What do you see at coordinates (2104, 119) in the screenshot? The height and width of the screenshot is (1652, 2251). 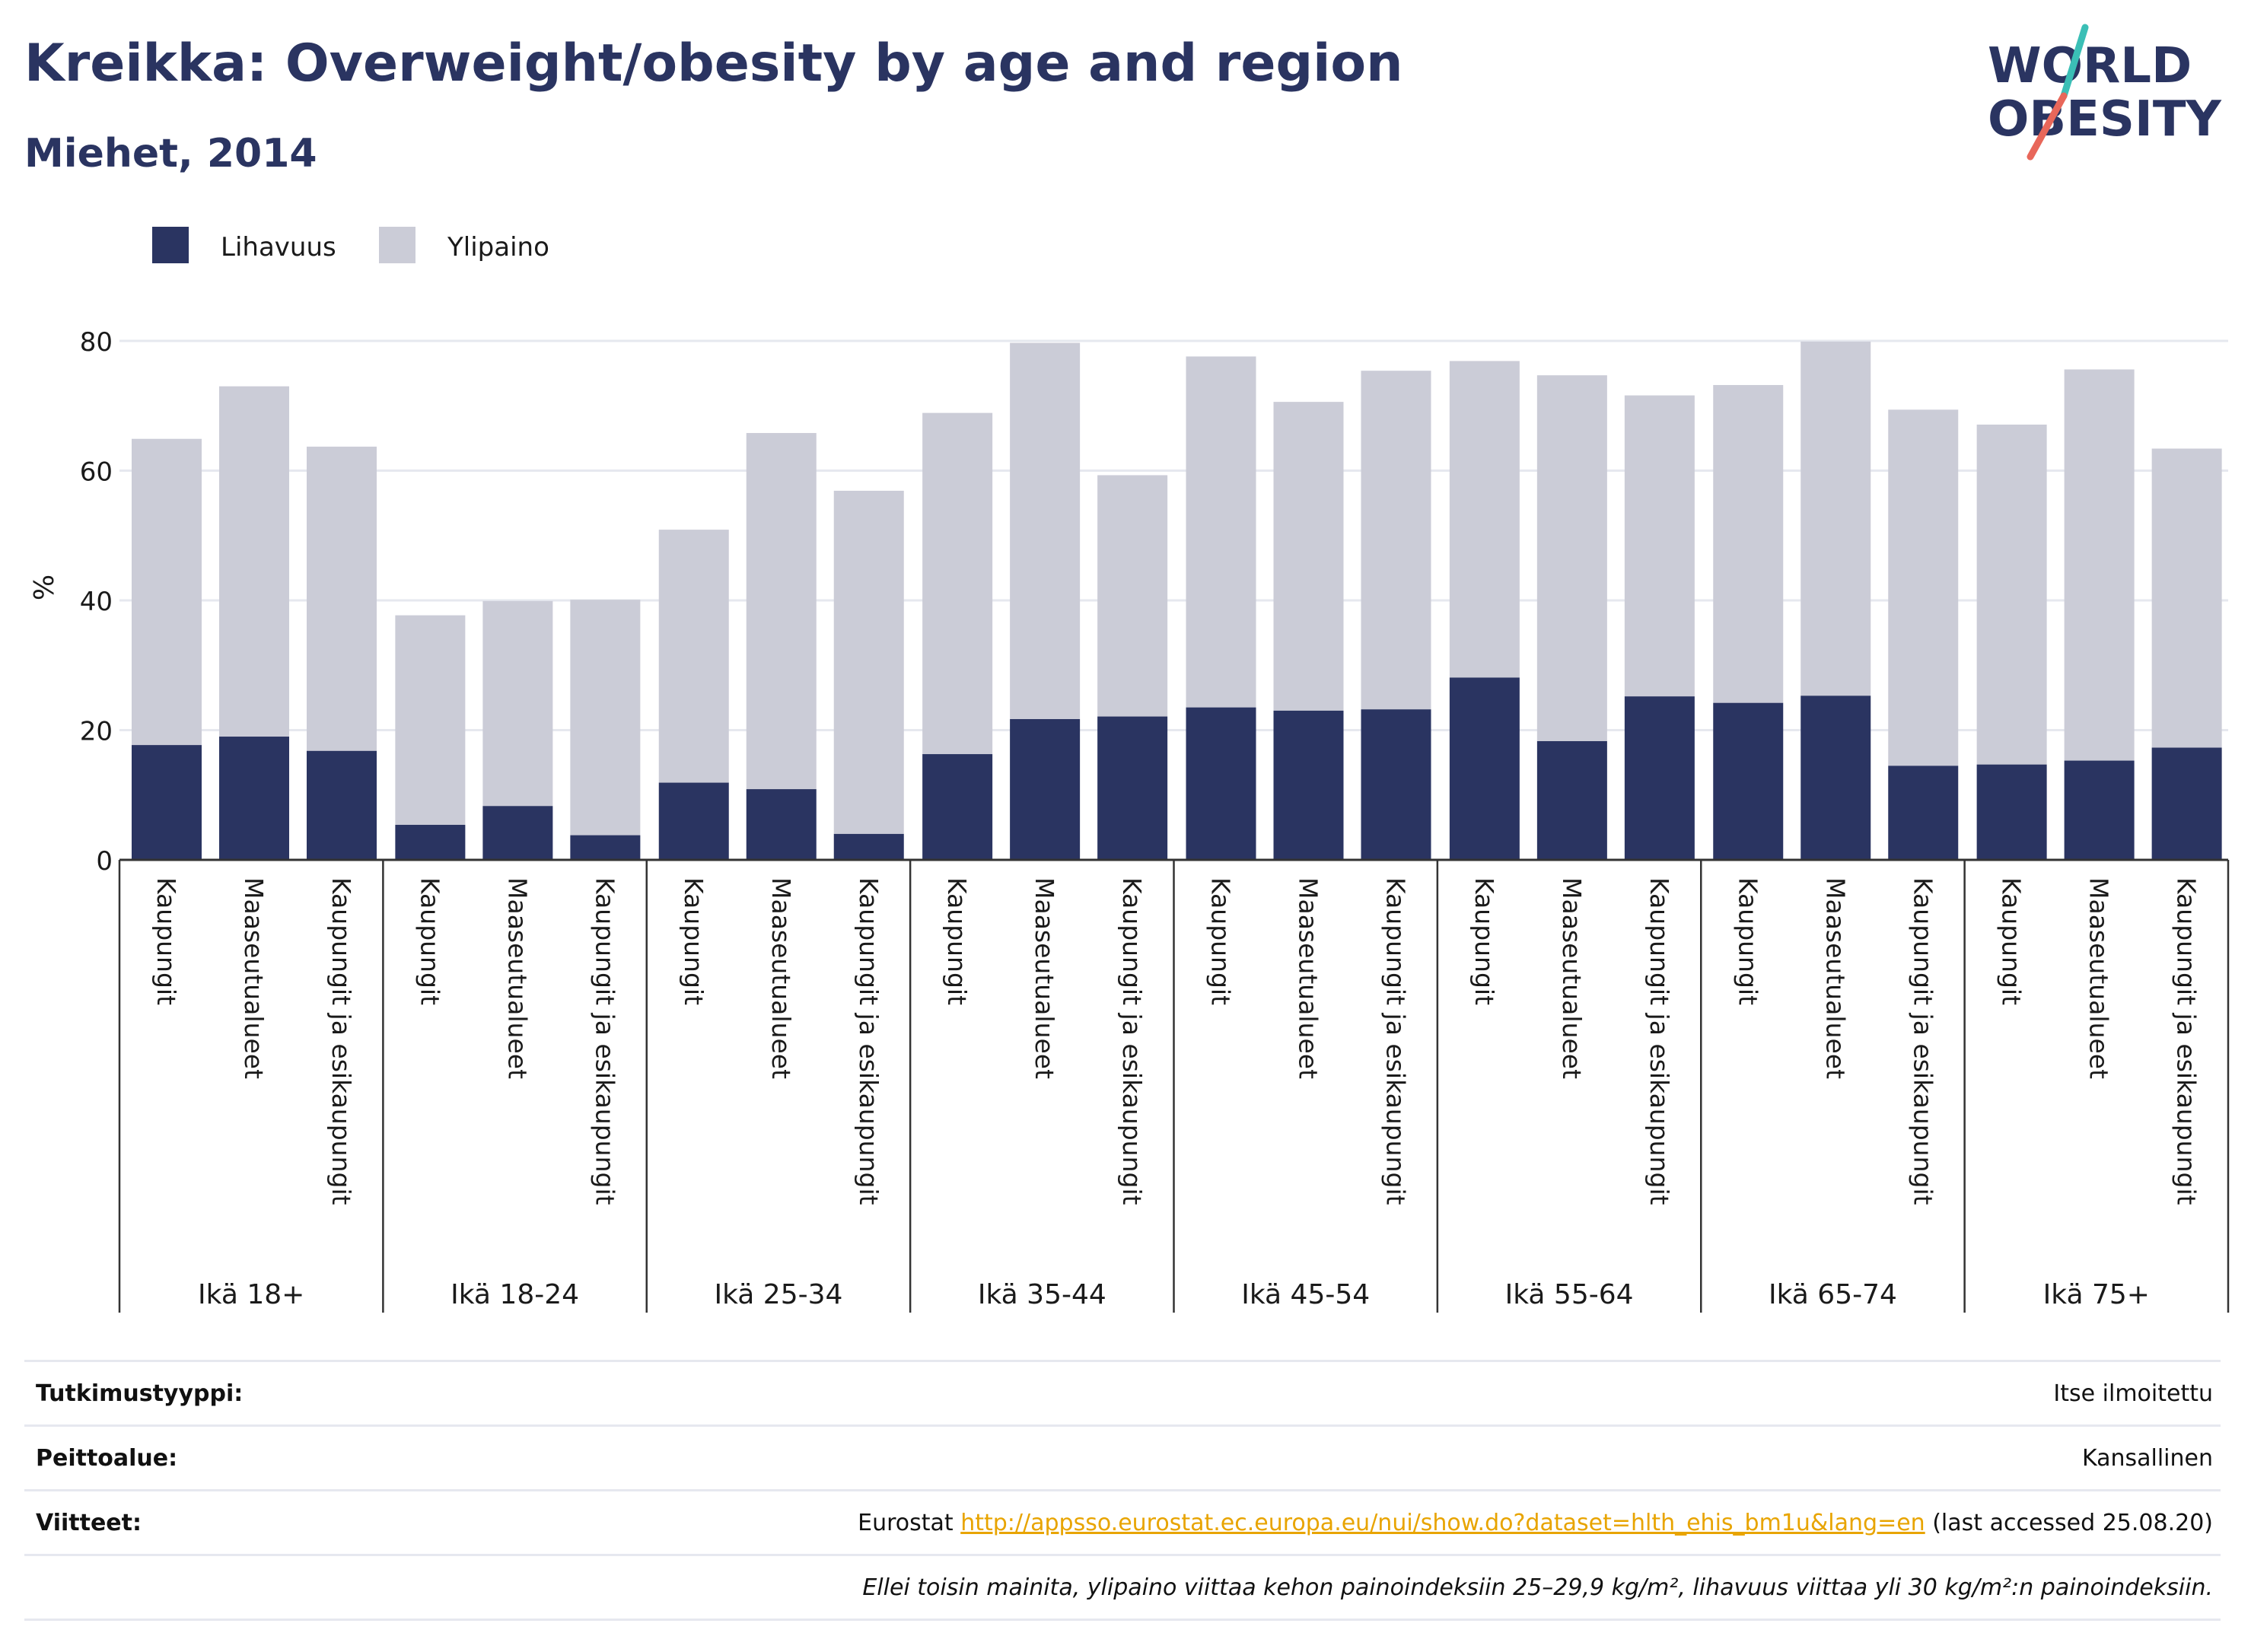 I see `logo-text-obesity: OBESITY` at bounding box center [2104, 119].